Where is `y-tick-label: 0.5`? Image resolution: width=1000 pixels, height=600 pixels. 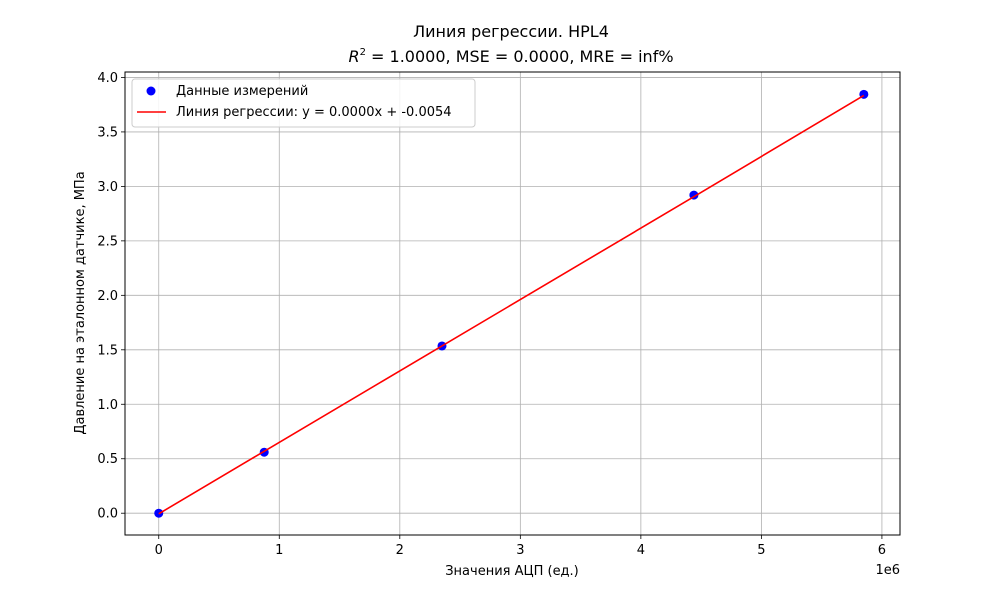 y-tick-label: 0.5 is located at coordinates (107, 459).